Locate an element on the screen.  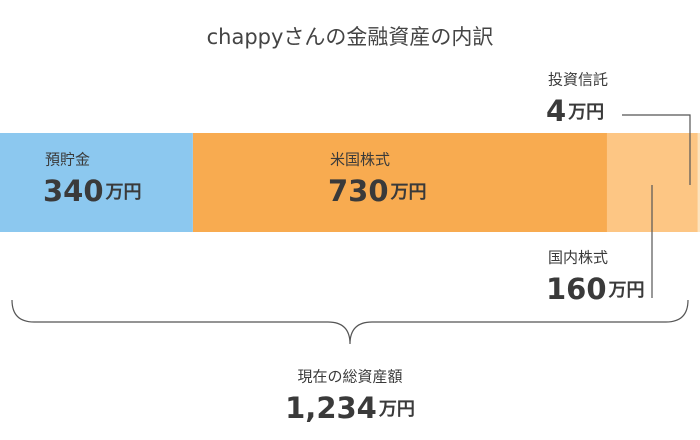
segment-name: 国内株式 is located at coordinates (578, 258).